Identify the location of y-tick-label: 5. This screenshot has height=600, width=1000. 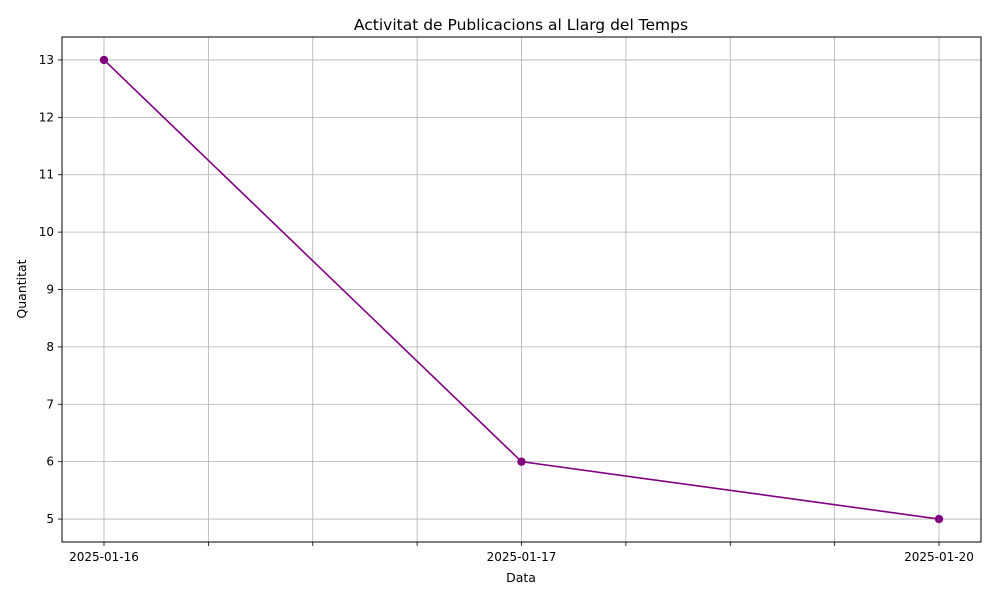
(50, 519).